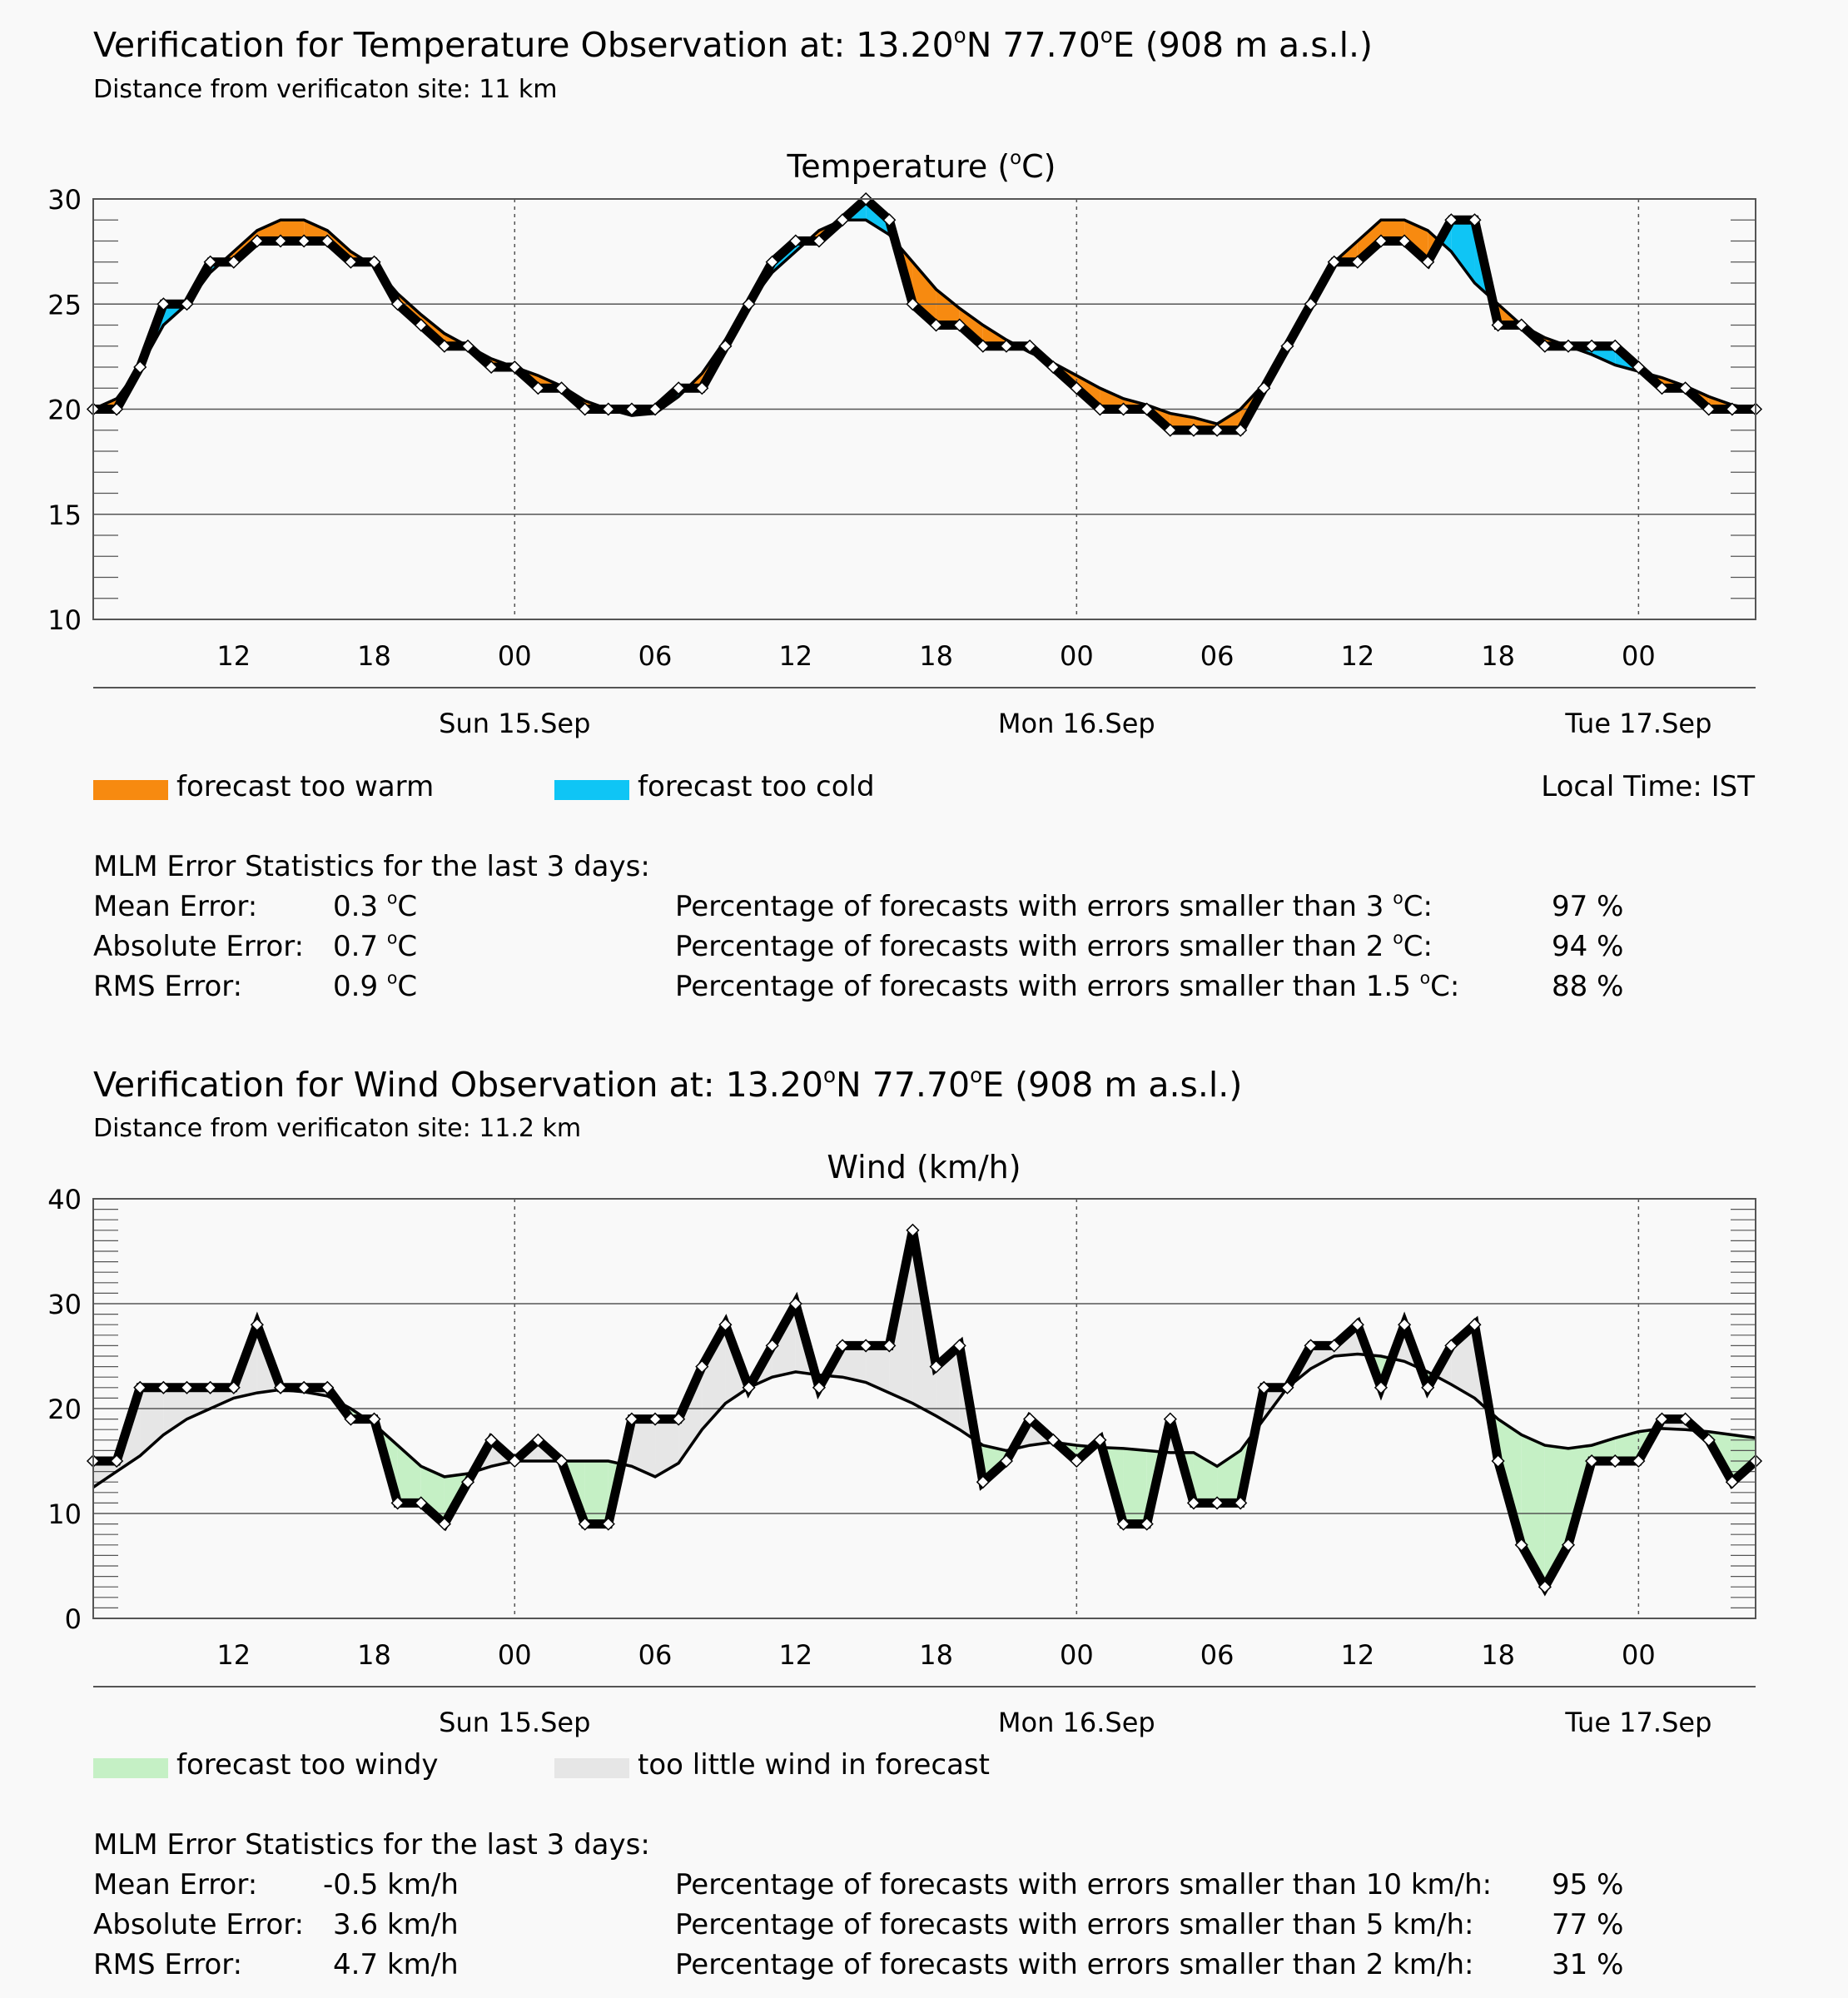  What do you see at coordinates (1588, 1964) in the screenshot?
I see `stat-pct-value: 31 %` at bounding box center [1588, 1964].